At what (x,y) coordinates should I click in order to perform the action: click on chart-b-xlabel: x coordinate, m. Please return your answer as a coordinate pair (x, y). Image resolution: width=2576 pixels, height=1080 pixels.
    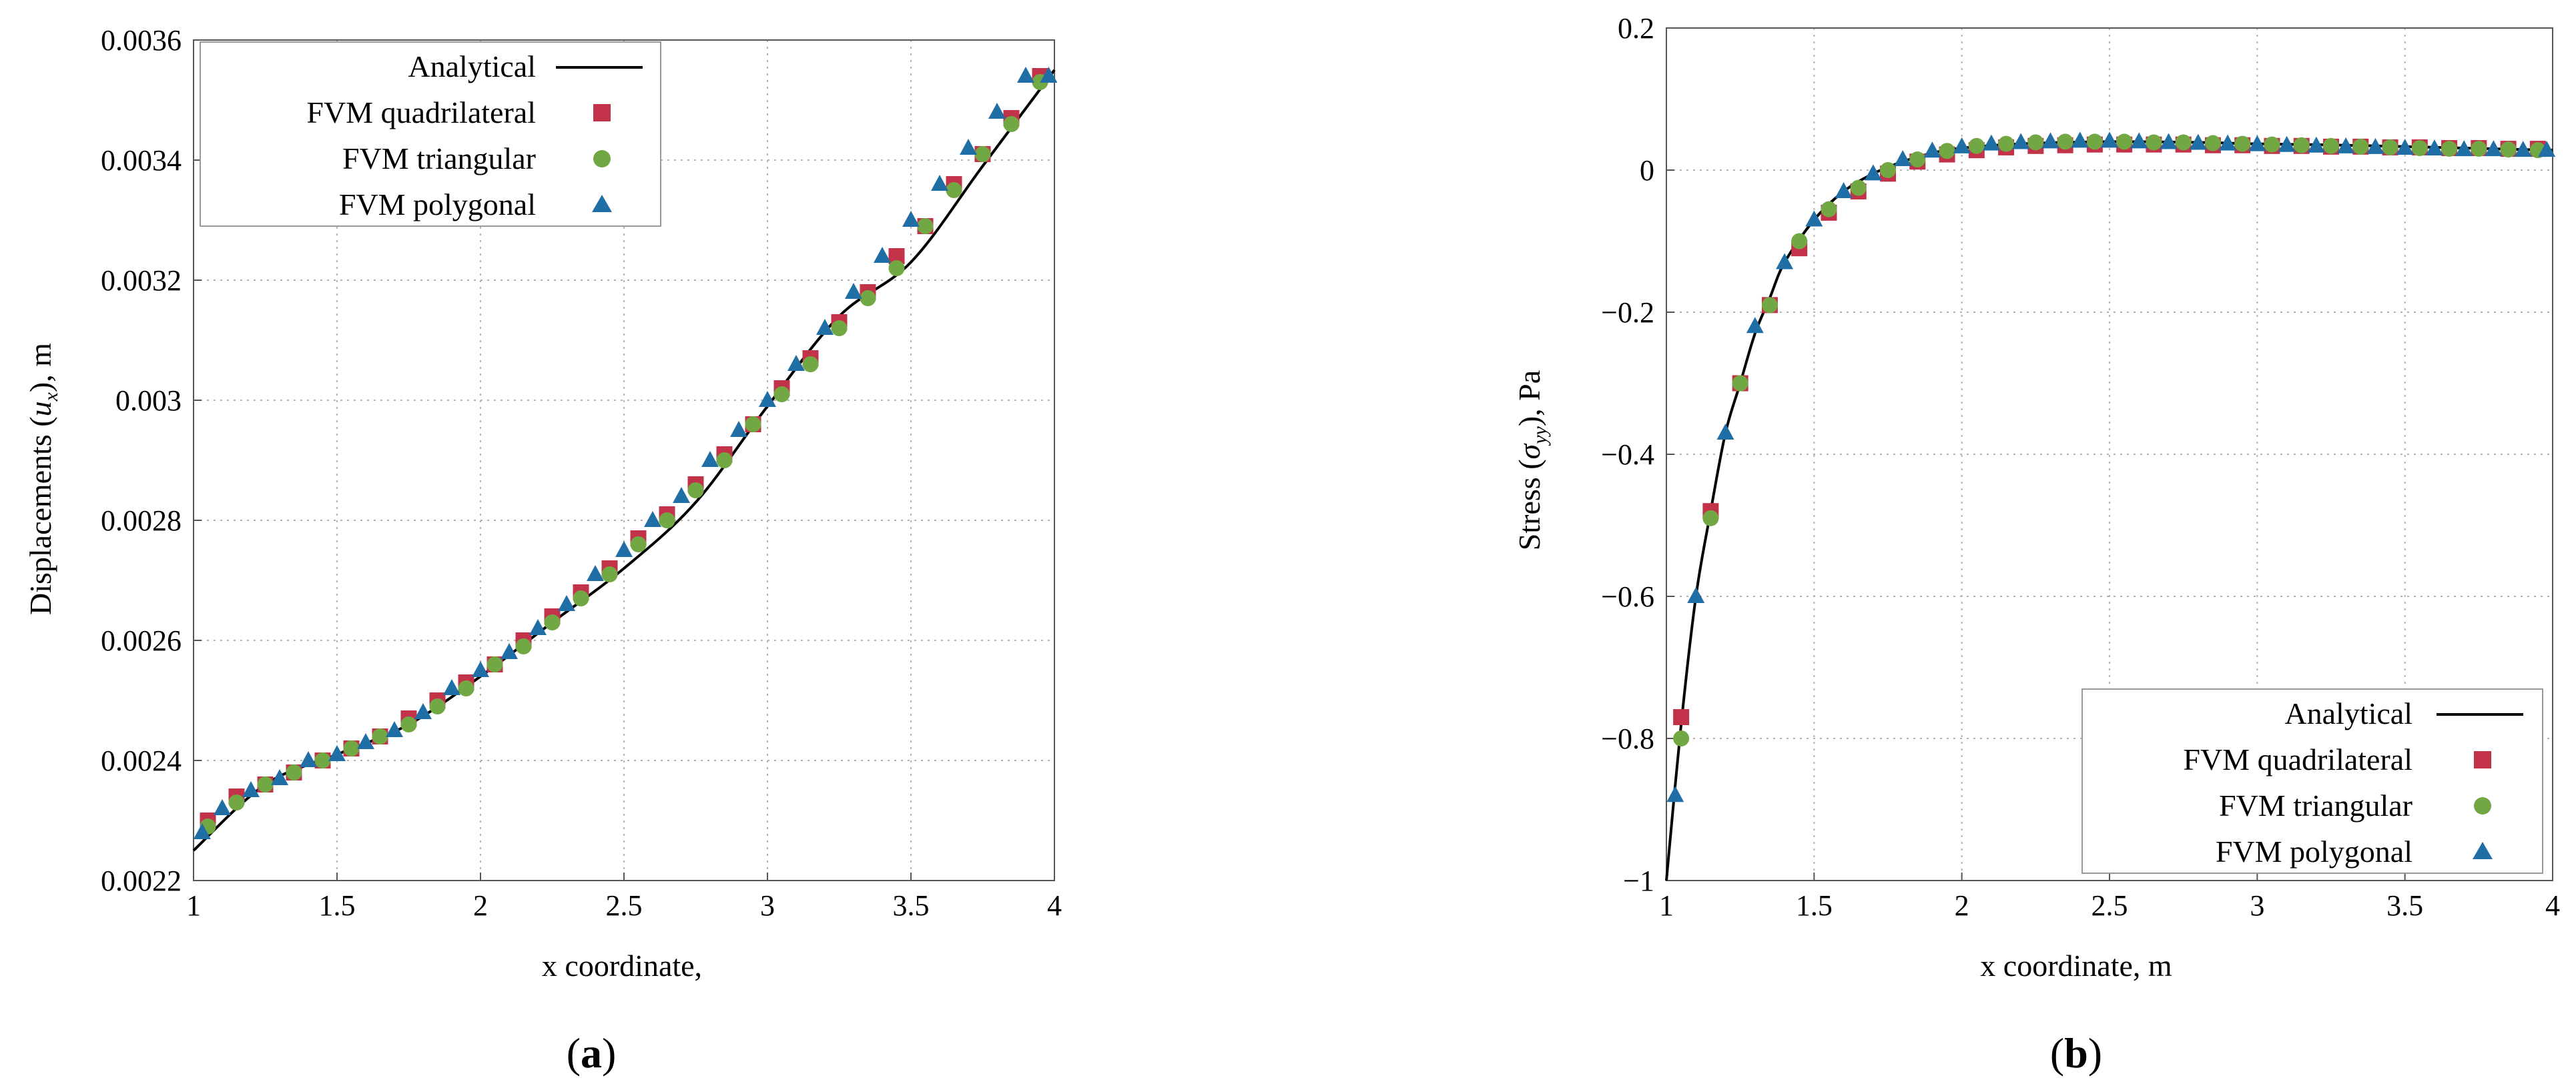
    Looking at the image, I should click on (2076, 966).